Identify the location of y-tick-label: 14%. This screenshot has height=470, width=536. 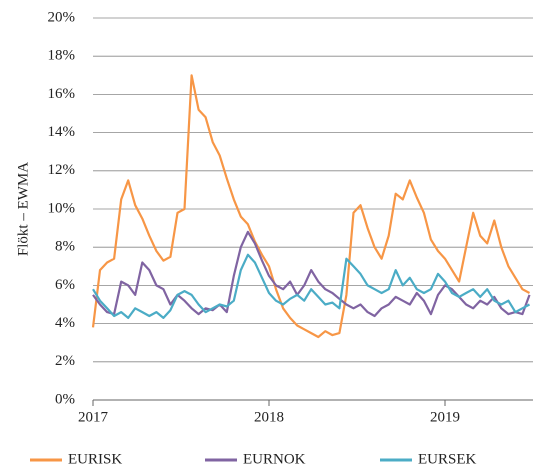
(62, 132).